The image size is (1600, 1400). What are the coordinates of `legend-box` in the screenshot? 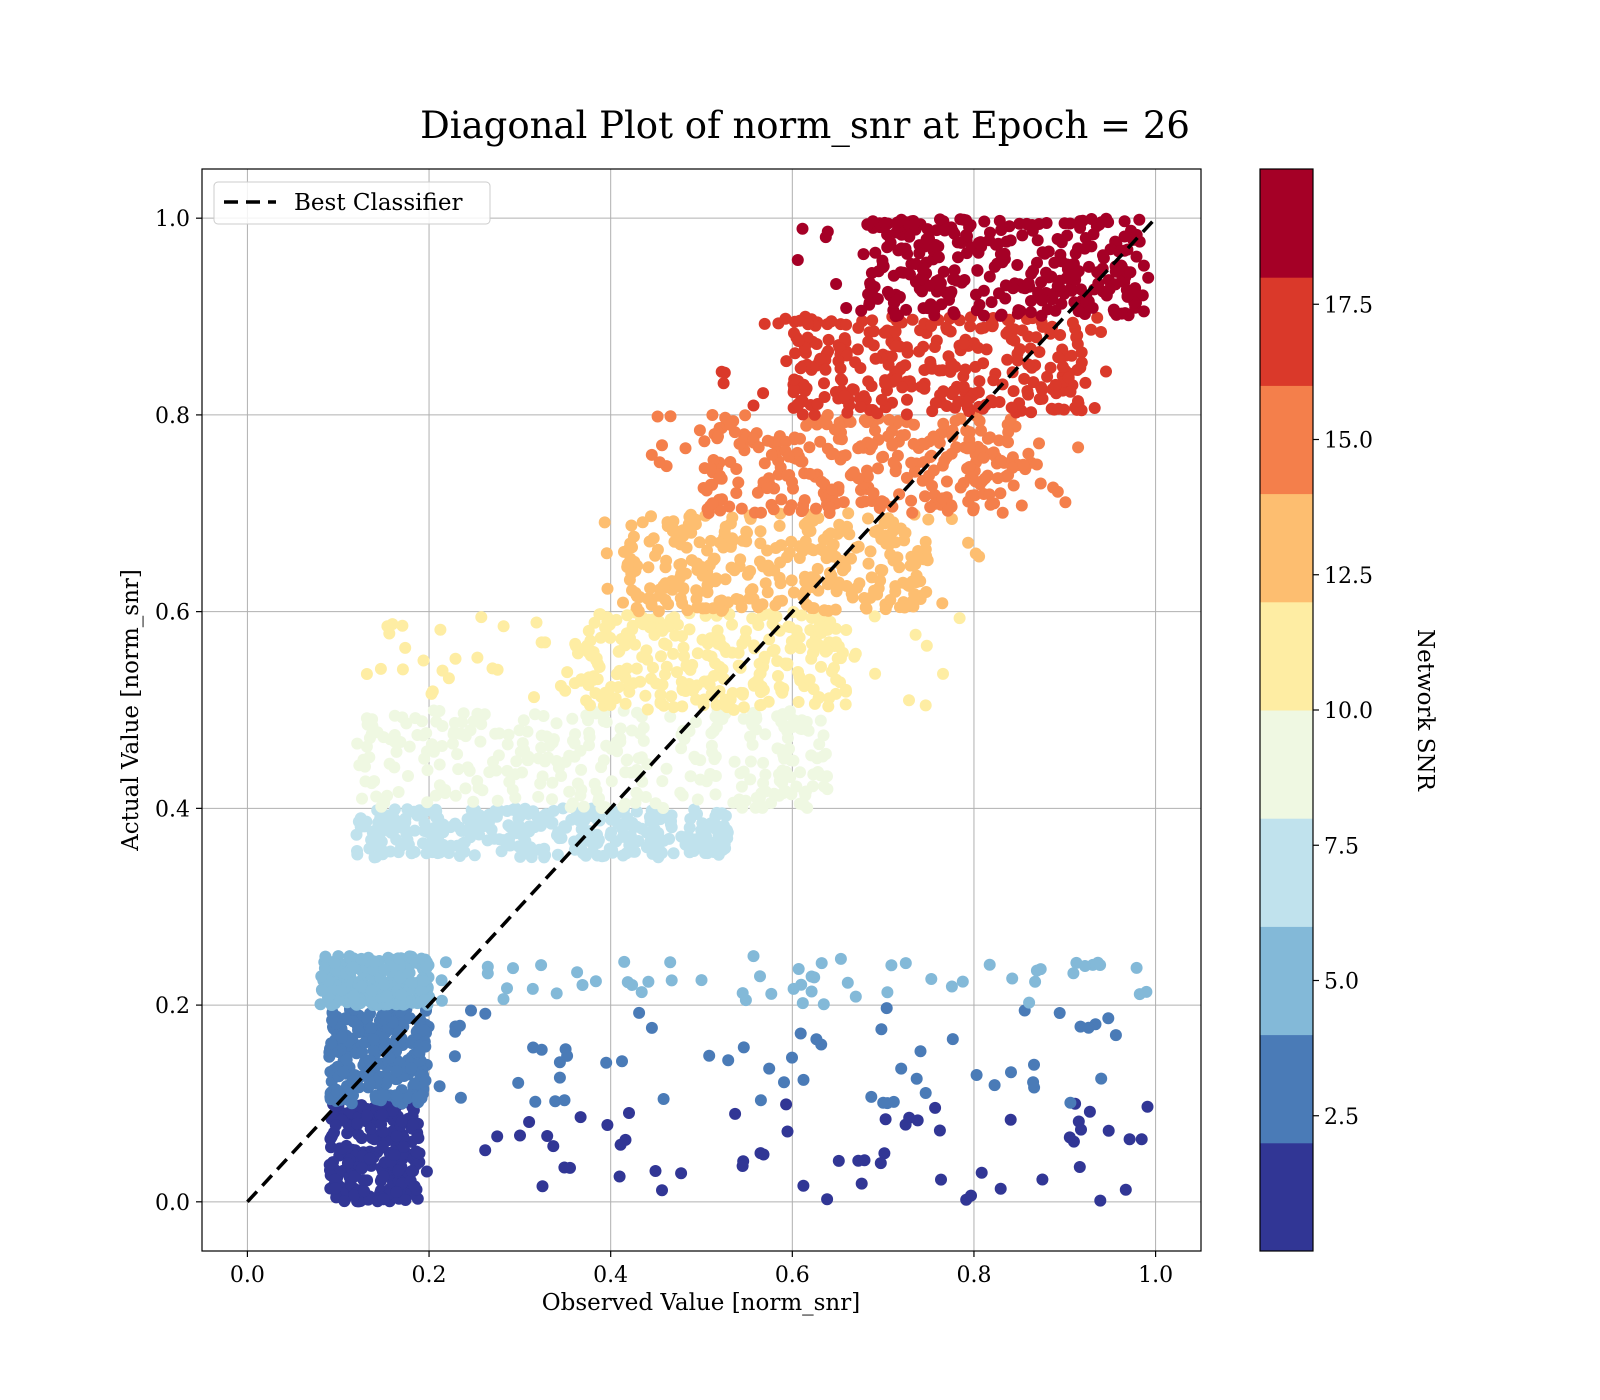 It's located at (352, 203).